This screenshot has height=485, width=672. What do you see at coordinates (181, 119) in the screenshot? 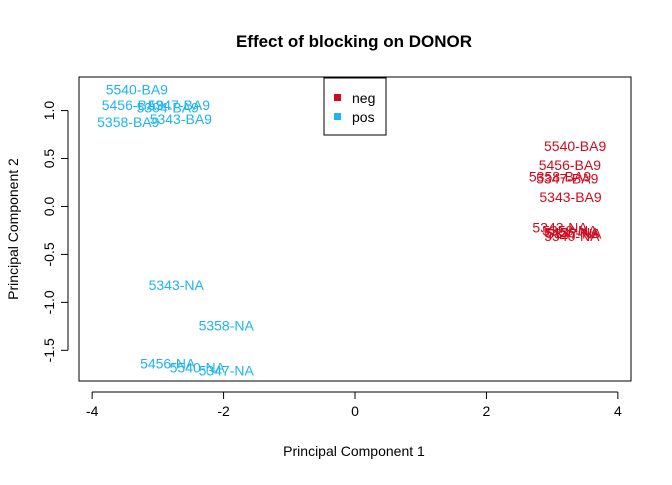
I see `data-point-pos: 5343-BA9` at bounding box center [181, 119].